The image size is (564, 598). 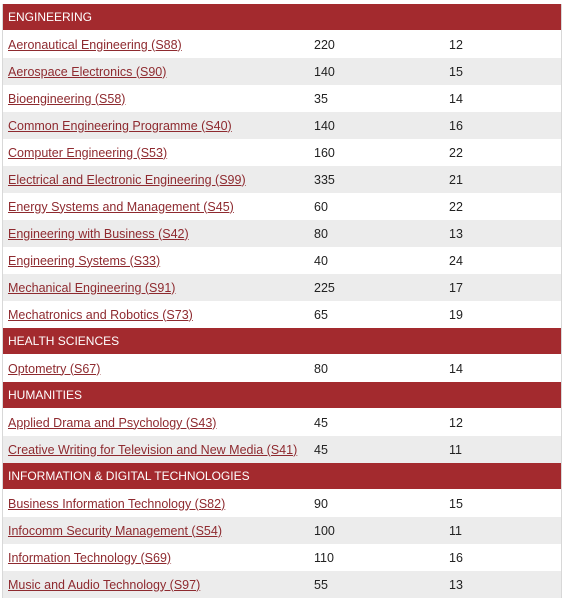 I want to click on course-link: Computer Engineering (S53), so click(x=88, y=152).